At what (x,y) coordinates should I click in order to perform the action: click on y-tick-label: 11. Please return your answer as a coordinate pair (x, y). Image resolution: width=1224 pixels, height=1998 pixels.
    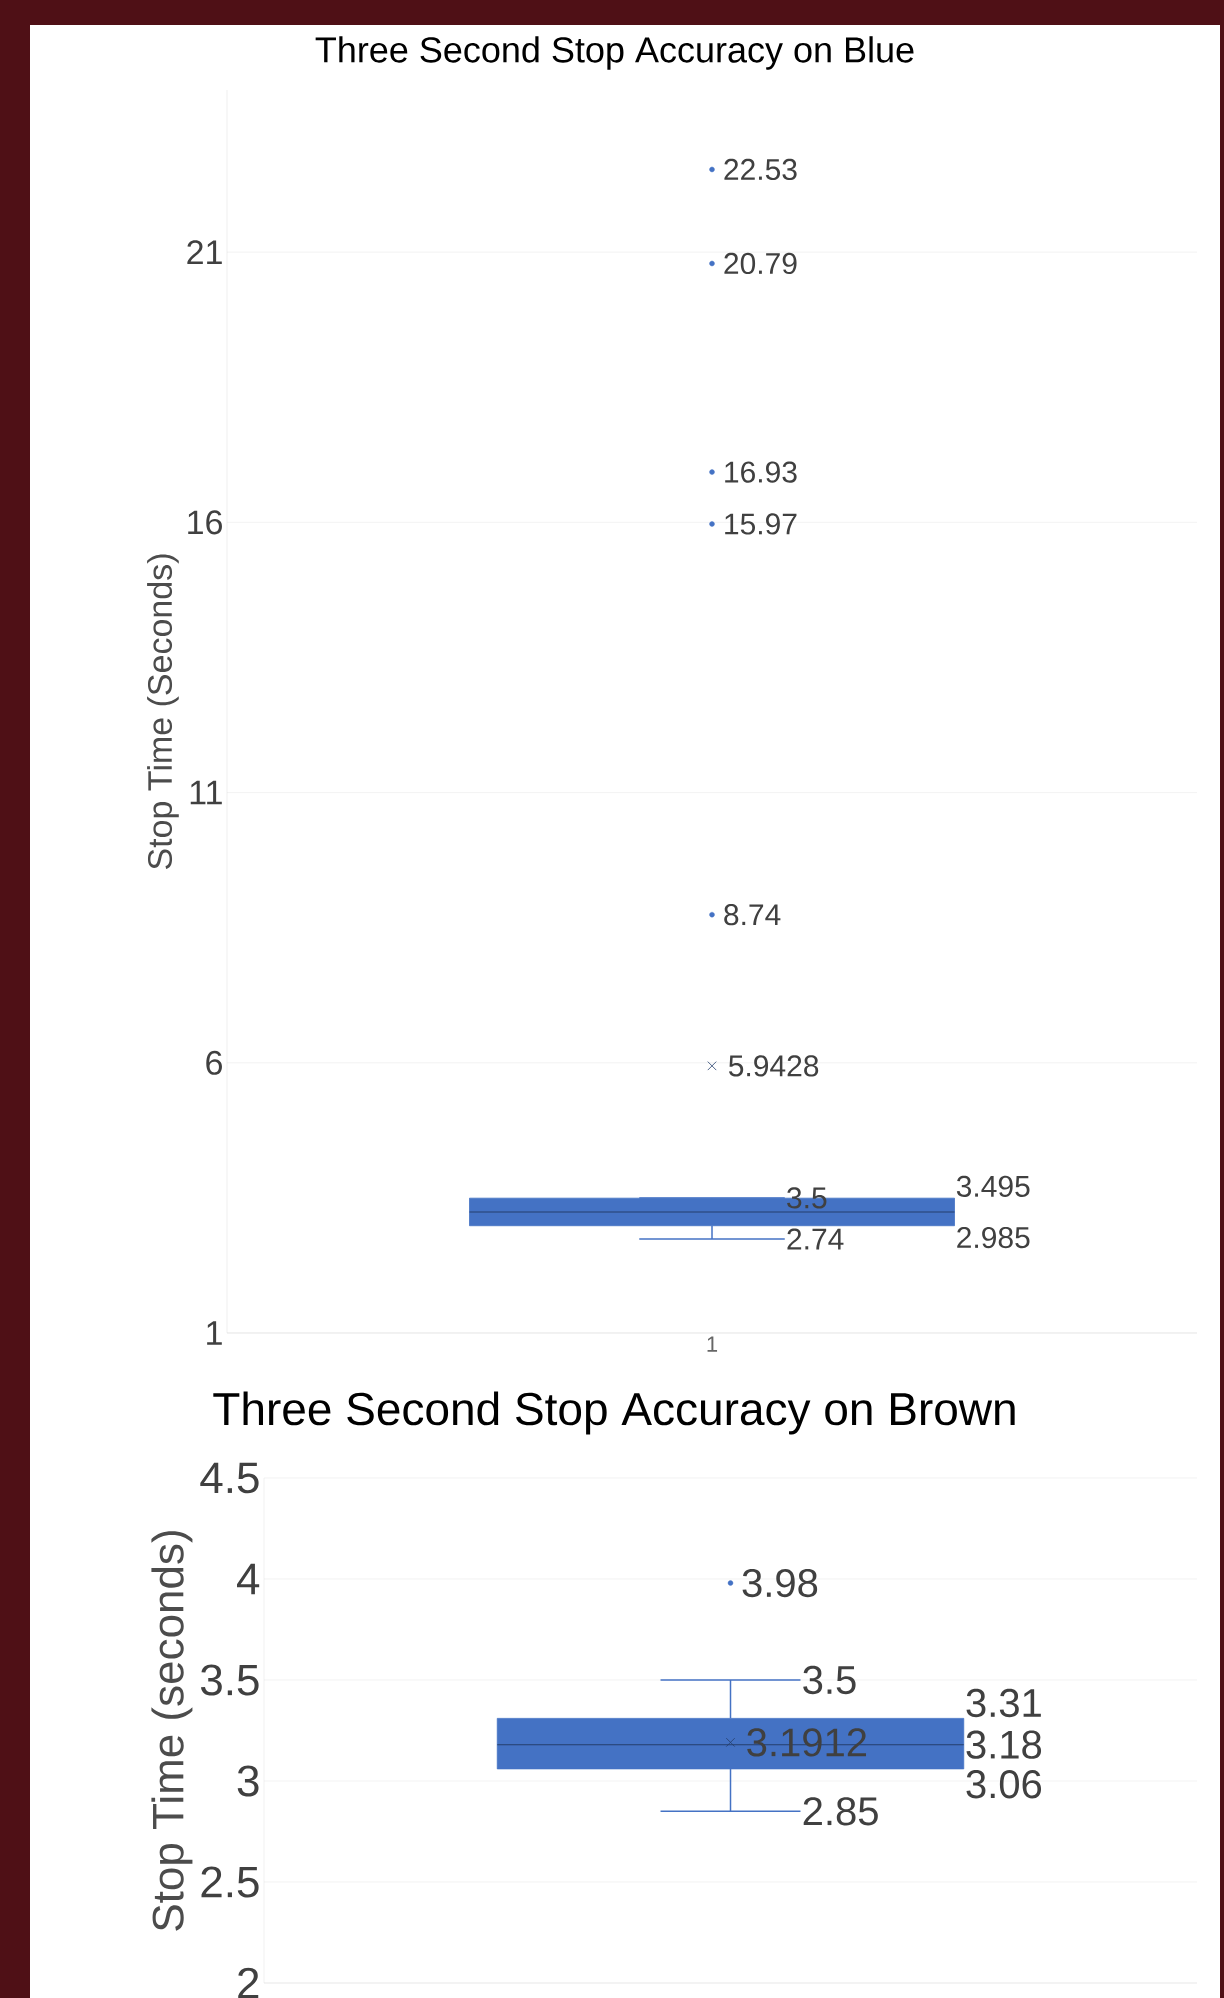
    Looking at the image, I should click on (206, 792).